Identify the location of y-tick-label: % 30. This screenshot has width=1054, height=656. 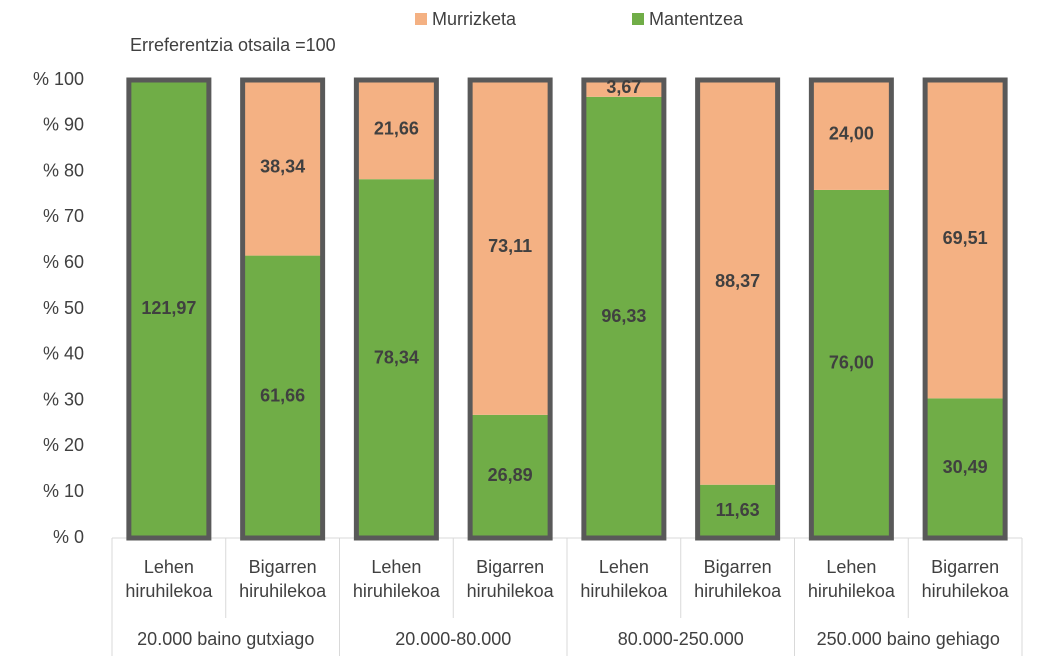
(63, 399).